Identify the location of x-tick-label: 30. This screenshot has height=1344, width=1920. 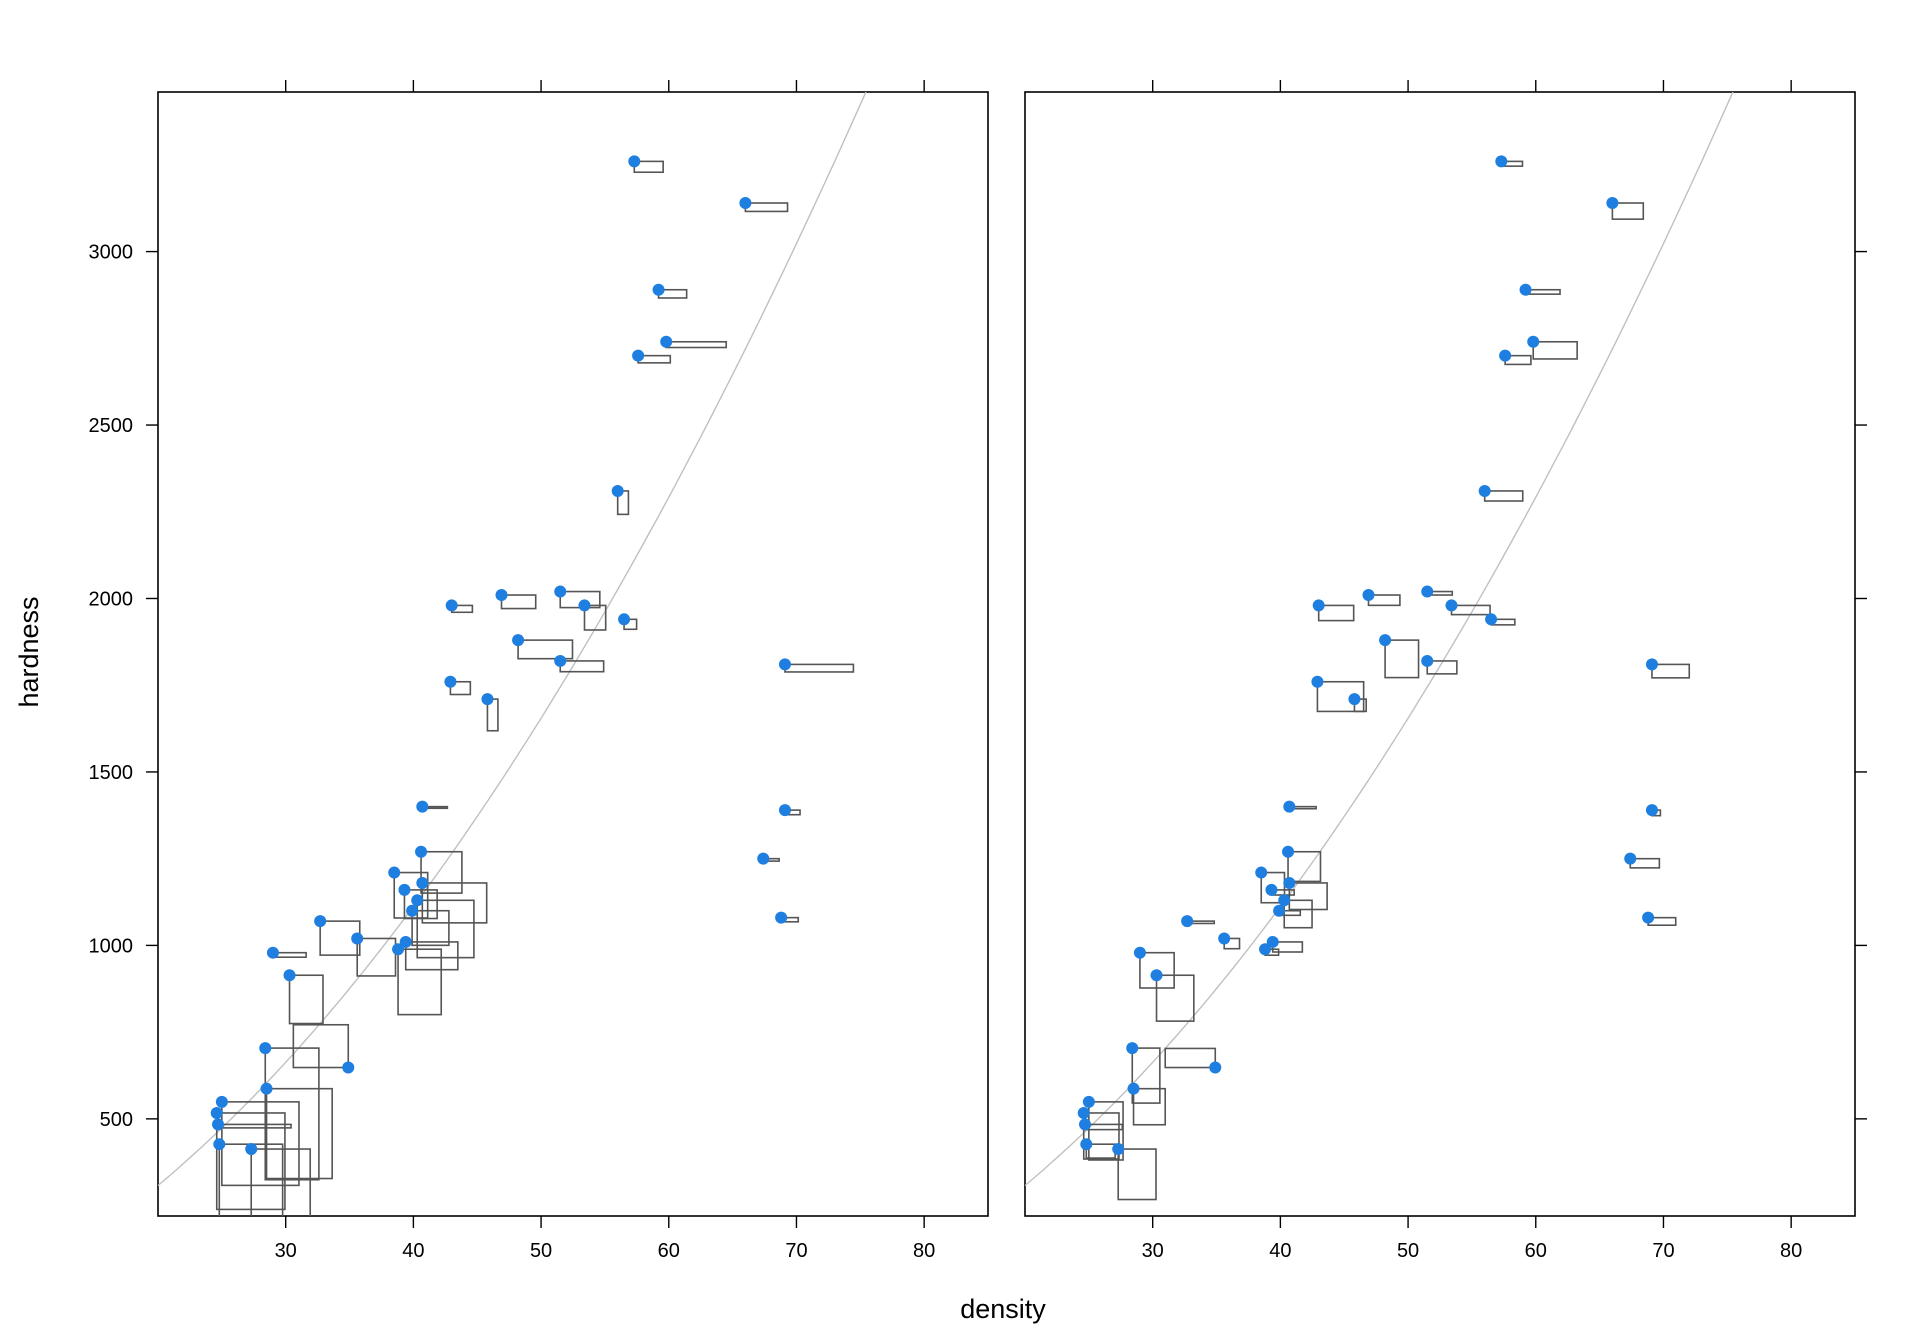
(286, 1251).